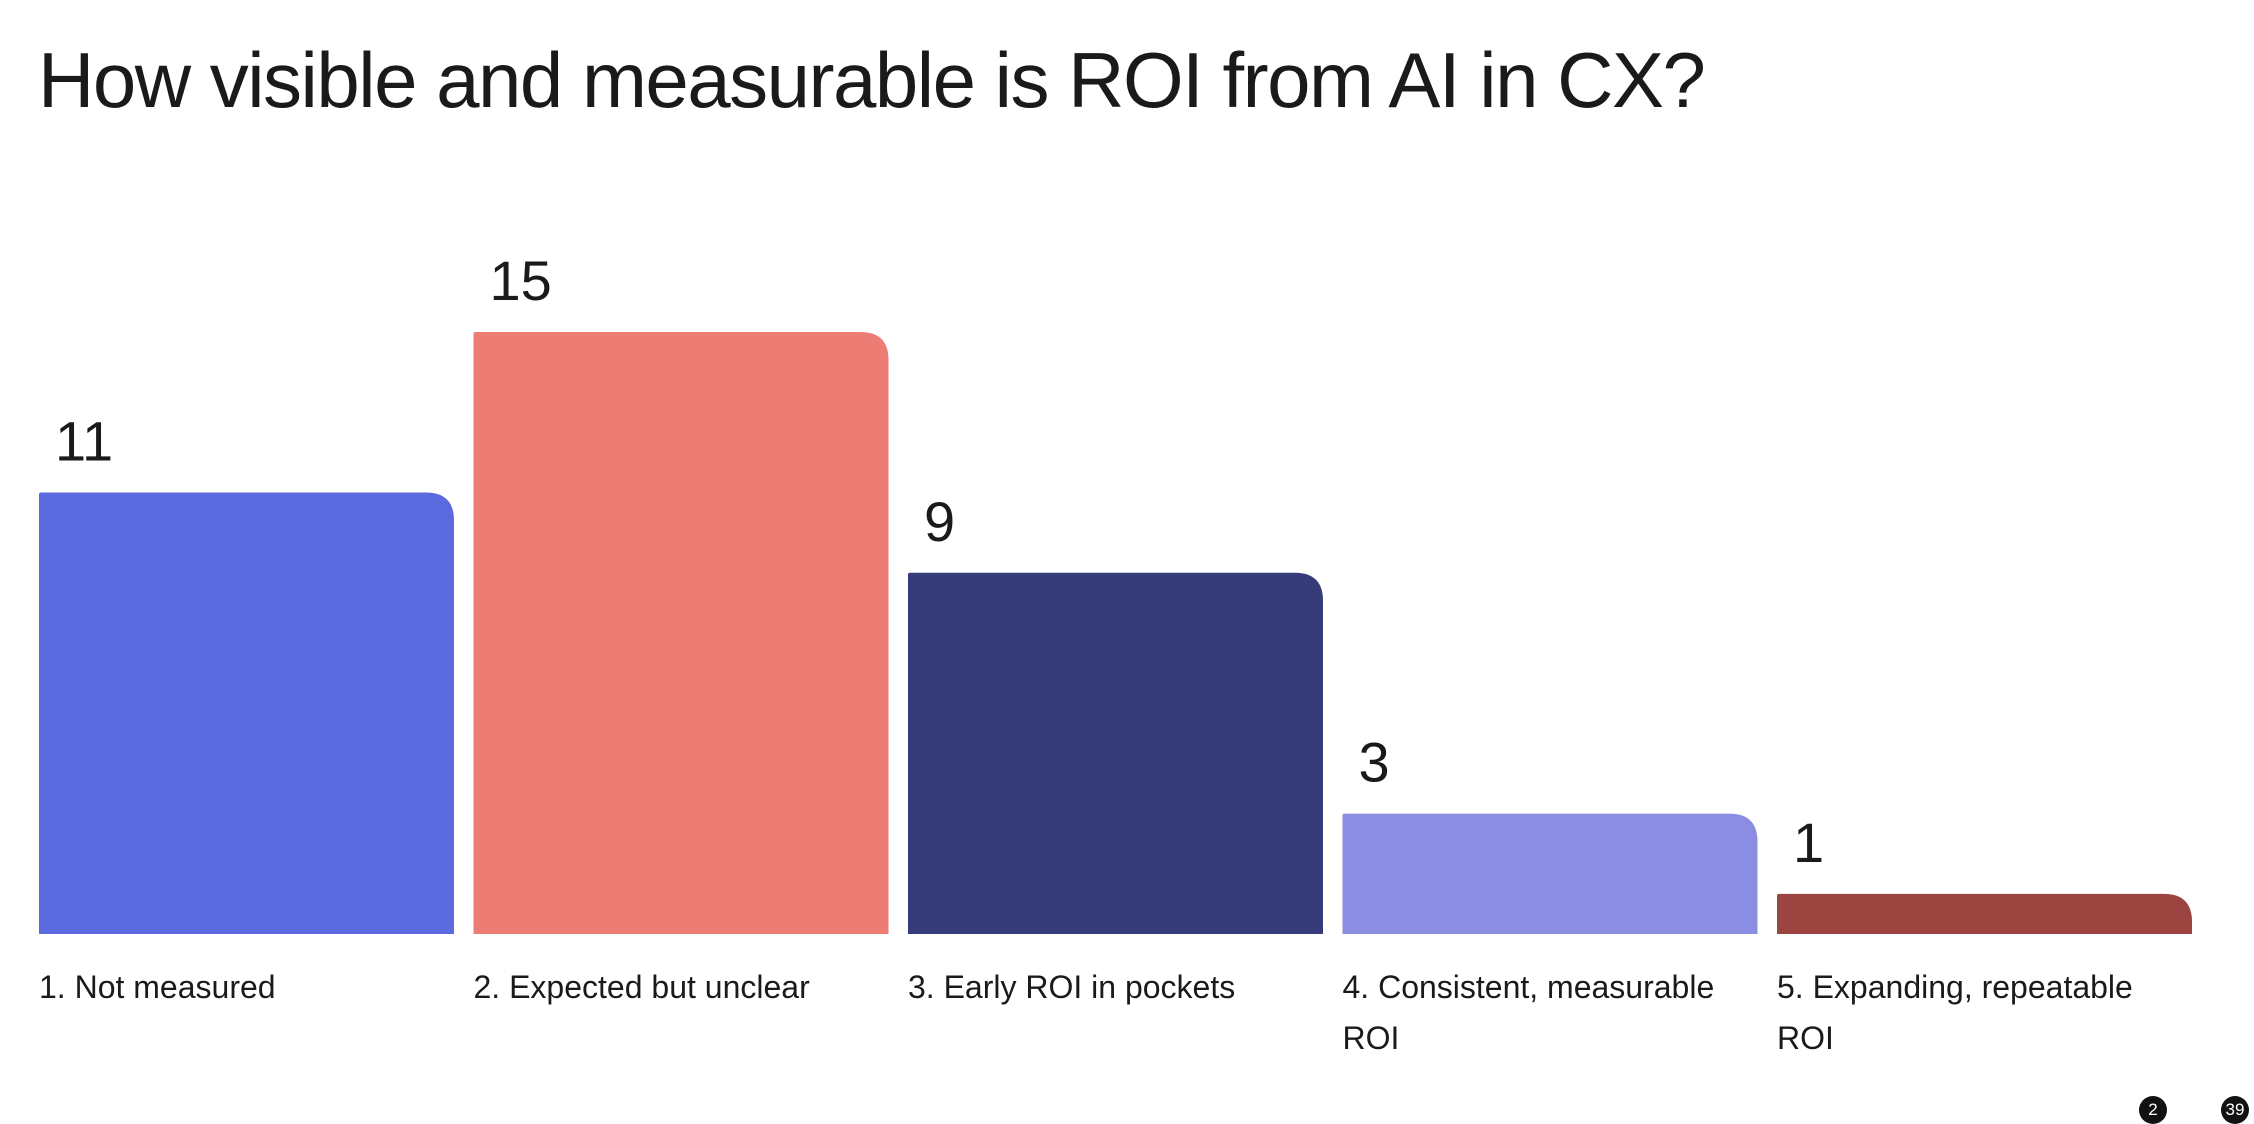 The width and height of the screenshot is (2254, 1124). Describe the element at coordinates (2153, 1110) in the screenshot. I see `notification-badge: 2` at that location.